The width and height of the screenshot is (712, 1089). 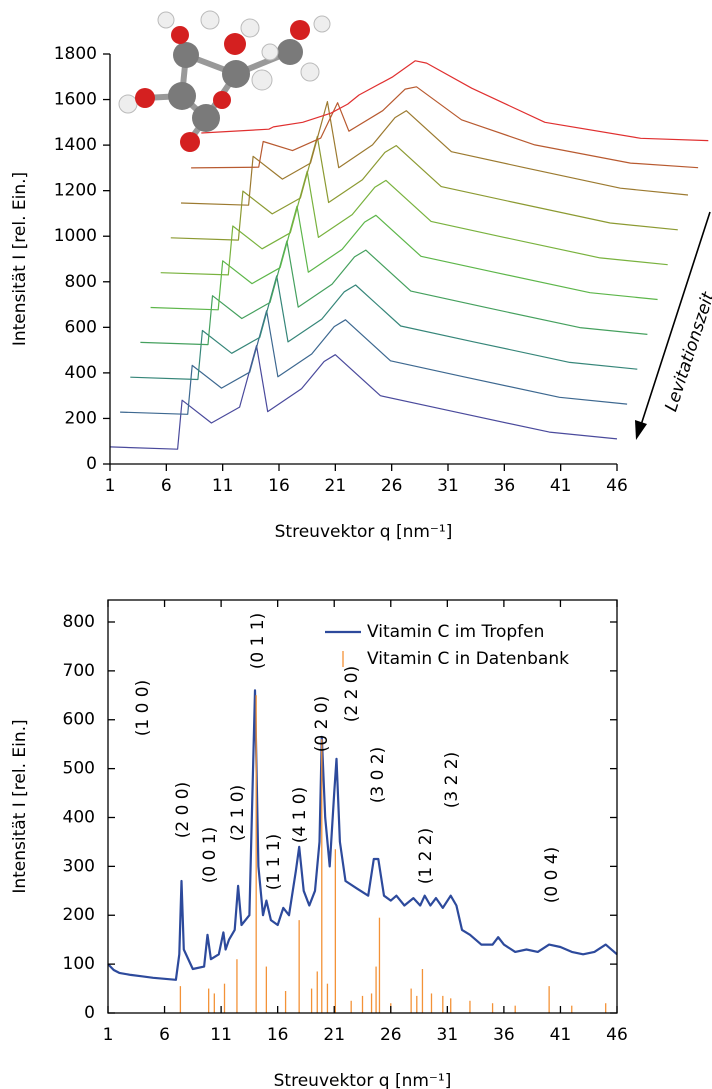 I want to click on peak-label: (0 1 1), so click(x=258, y=641).